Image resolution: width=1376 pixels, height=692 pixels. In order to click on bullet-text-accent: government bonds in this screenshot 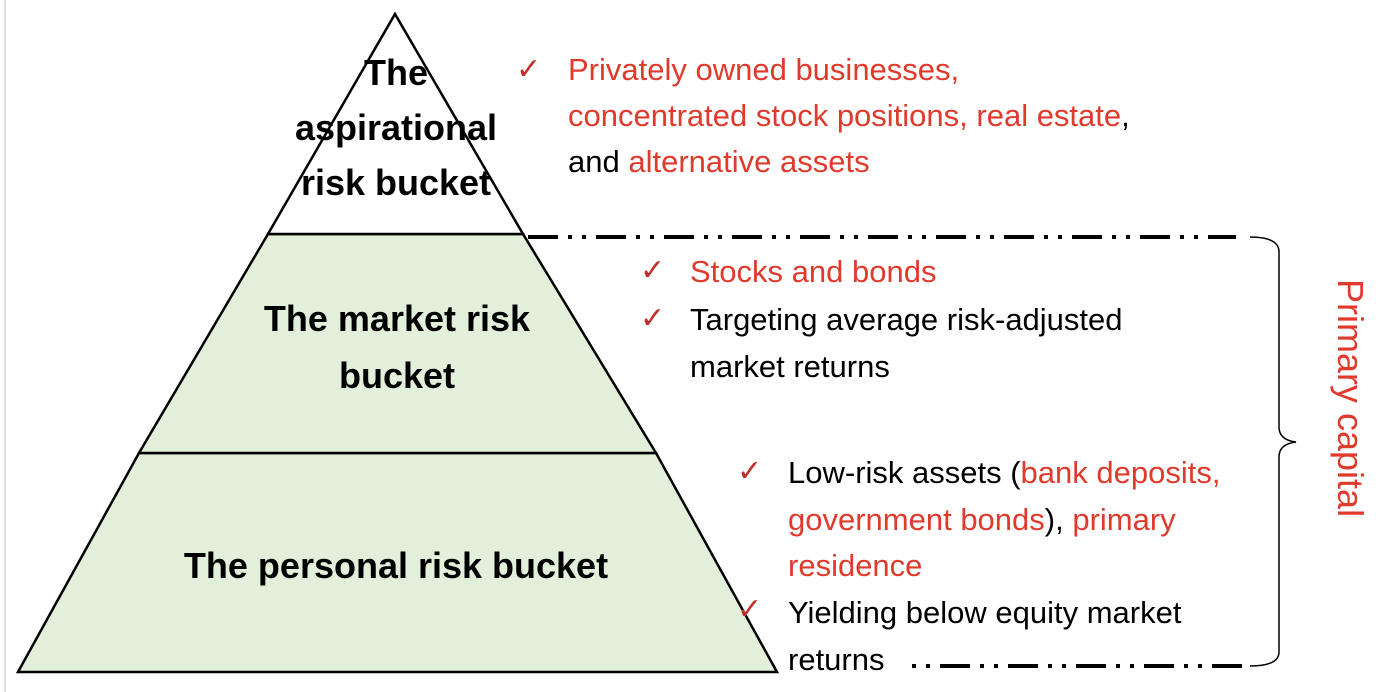, I will do `click(916, 519)`.